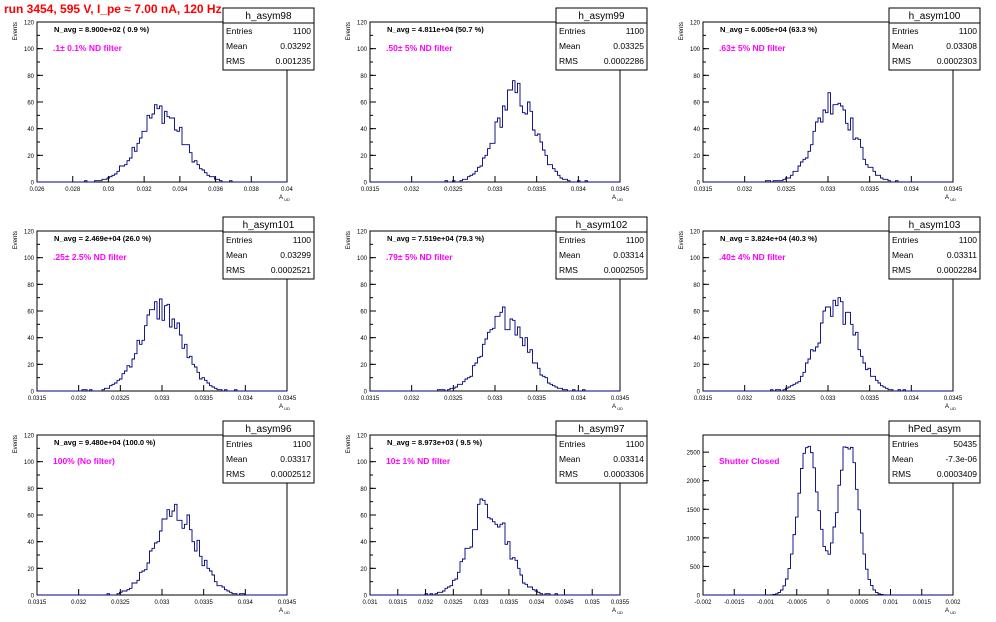 This screenshot has height=622, width=996. I want to click on stat-value: 0.03325, so click(628, 46).